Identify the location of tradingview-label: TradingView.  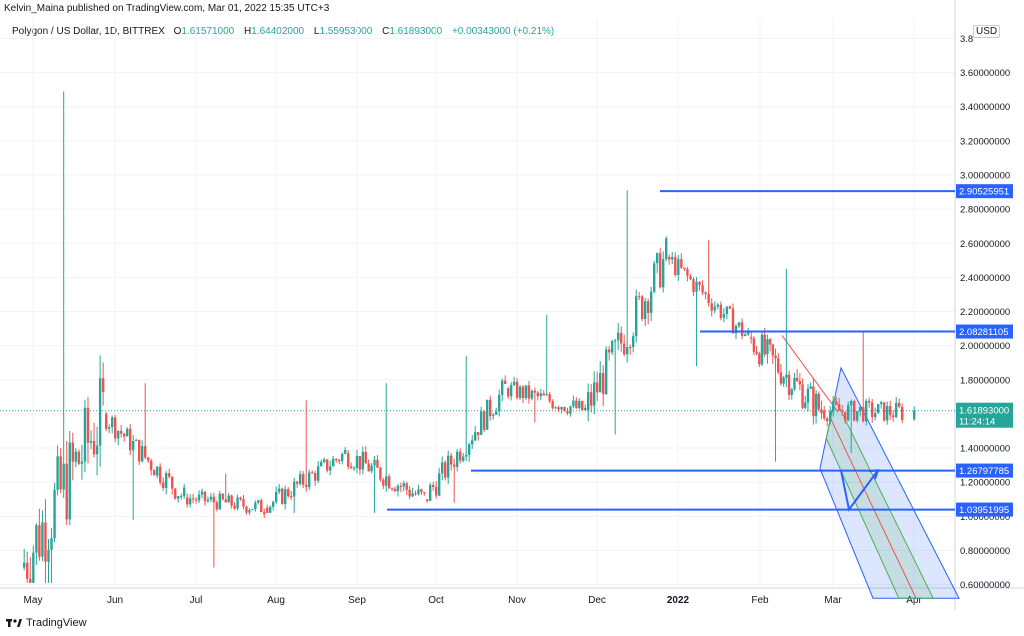
(56, 623).